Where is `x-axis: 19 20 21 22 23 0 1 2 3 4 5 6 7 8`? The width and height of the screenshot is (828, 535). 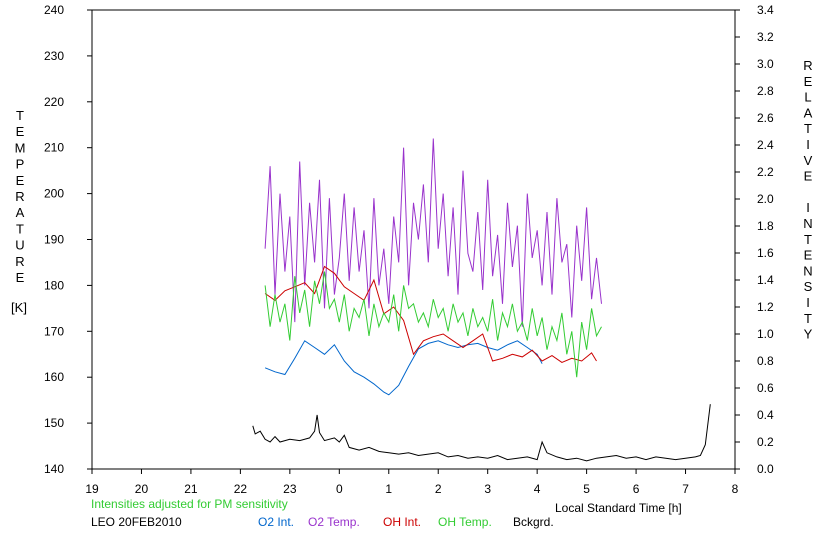 x-axis: 19 20 21 22 23 0 1 2 3 4 5 6 7 8 is located at coordinates (412, 482).